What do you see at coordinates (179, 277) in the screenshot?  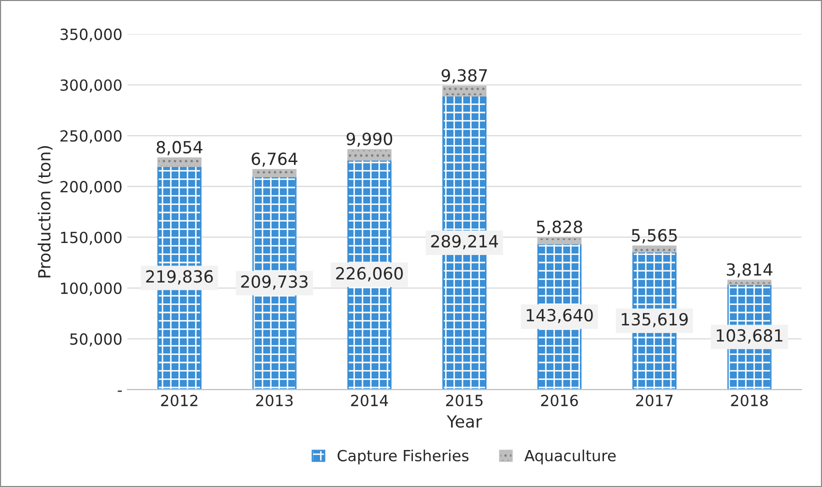 I see `data-label: 219,836` at bounding box center [179, 277].